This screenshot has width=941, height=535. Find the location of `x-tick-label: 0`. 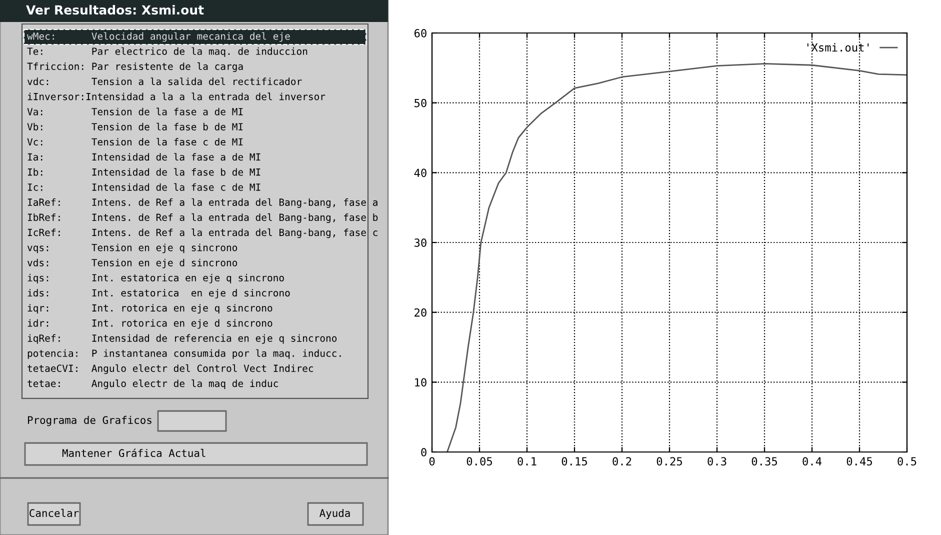

x-tick-label: 0 is located at coordinates (432, 461).